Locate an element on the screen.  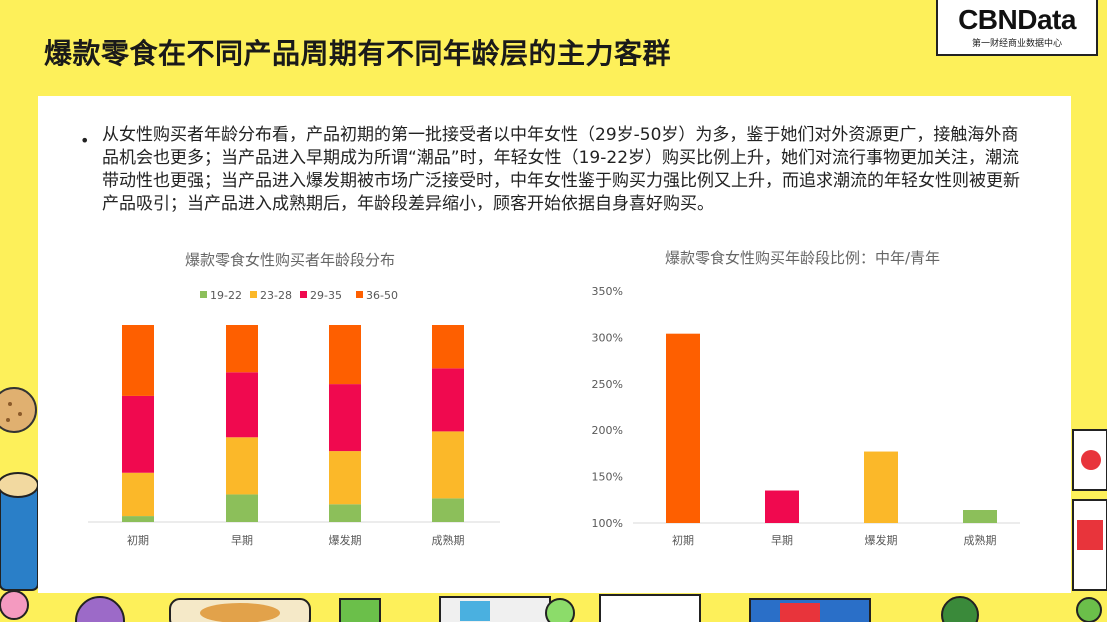
stacked-bar-segment-36-50-初期 is located at coordinates (138, 360).